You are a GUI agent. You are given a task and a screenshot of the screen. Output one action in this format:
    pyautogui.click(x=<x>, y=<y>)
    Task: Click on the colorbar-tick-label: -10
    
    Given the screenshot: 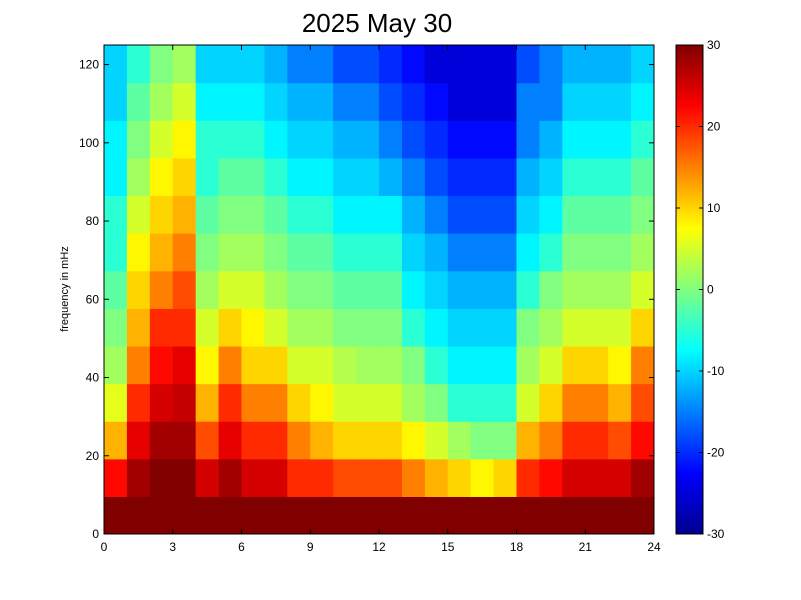 What is the action you would take?
    pyautogui.click(x=716, y=371)
    